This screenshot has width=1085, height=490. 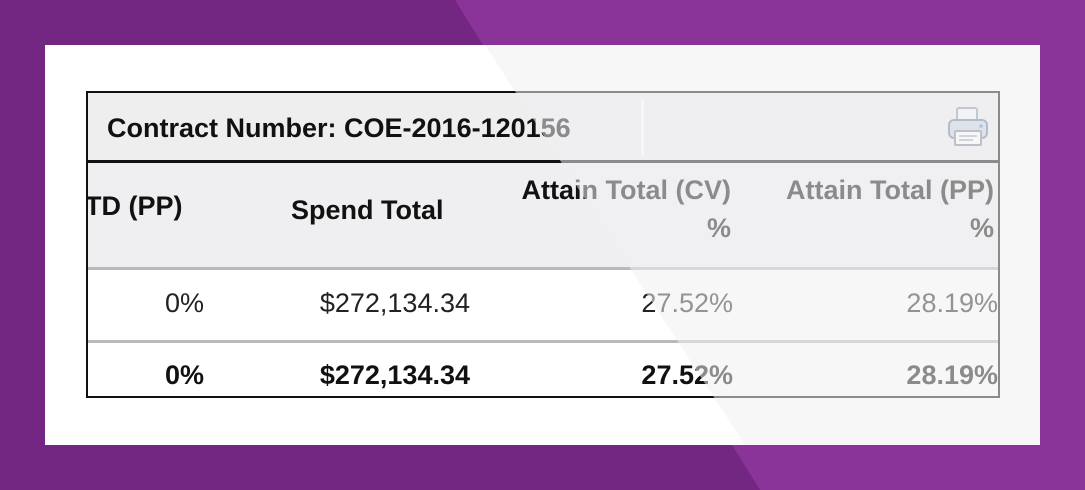 What do you see at coordinates (543, 341) in the screenshot?
I see `row-divider` at bounding box center [543, 341].